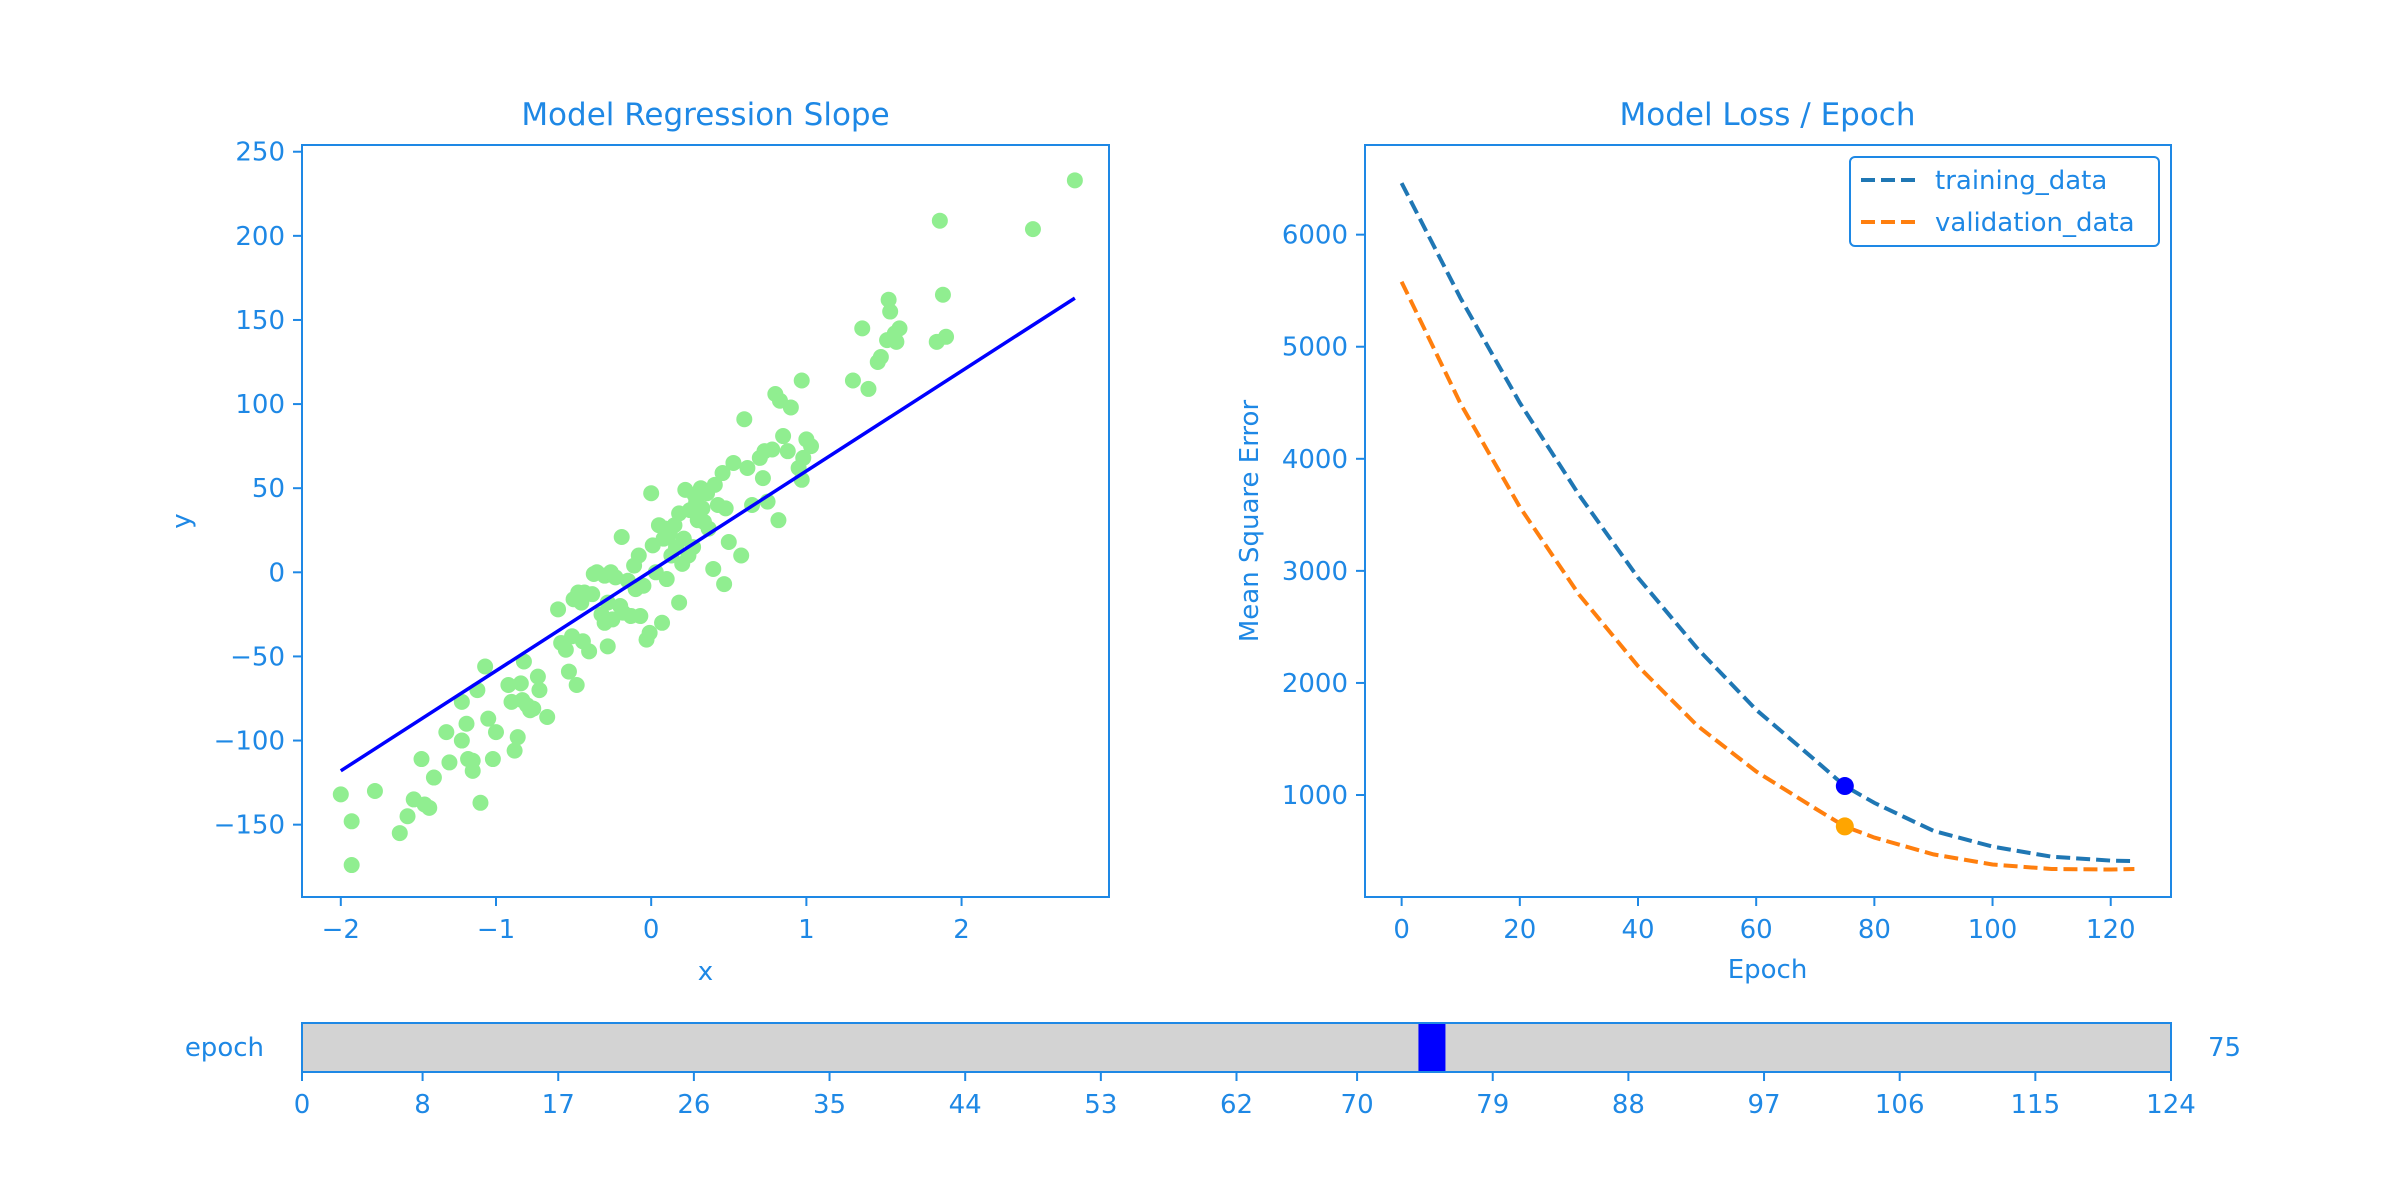 This screenshot has height=1200, width=2400. Describe the element at coordinates (1763, 1105) in the screenshot. I see `slider-tick-label: 97` at that location.